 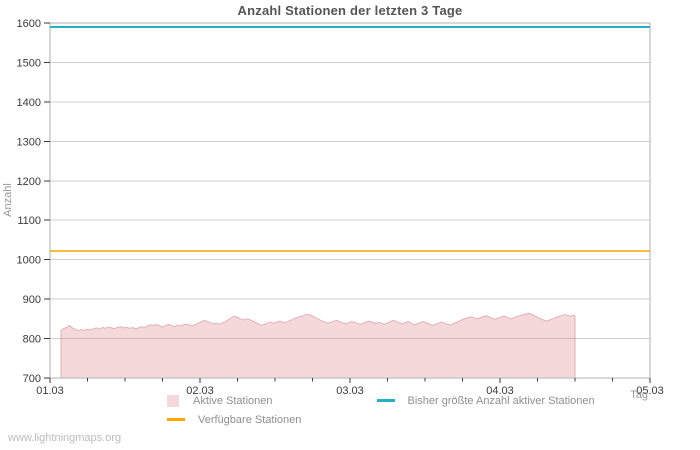 What do you see at coordinates (173, 400) in the screenshot?
I see `aktive-stationen-swatch` at bounding box center [173, 400].